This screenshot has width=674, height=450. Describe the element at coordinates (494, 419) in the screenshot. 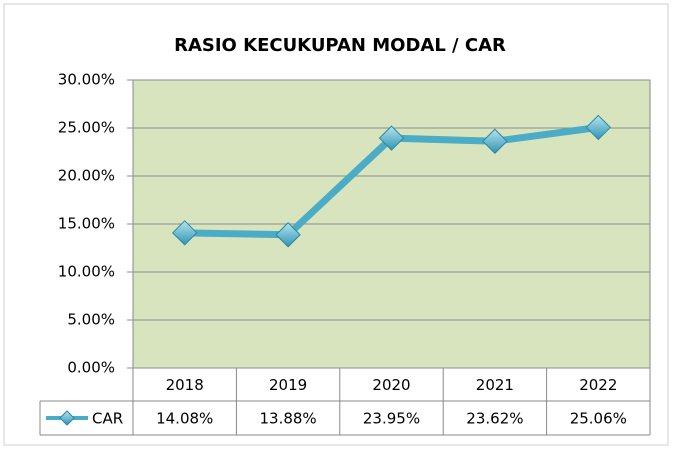

I see `table-value: 23.62%` at that location.